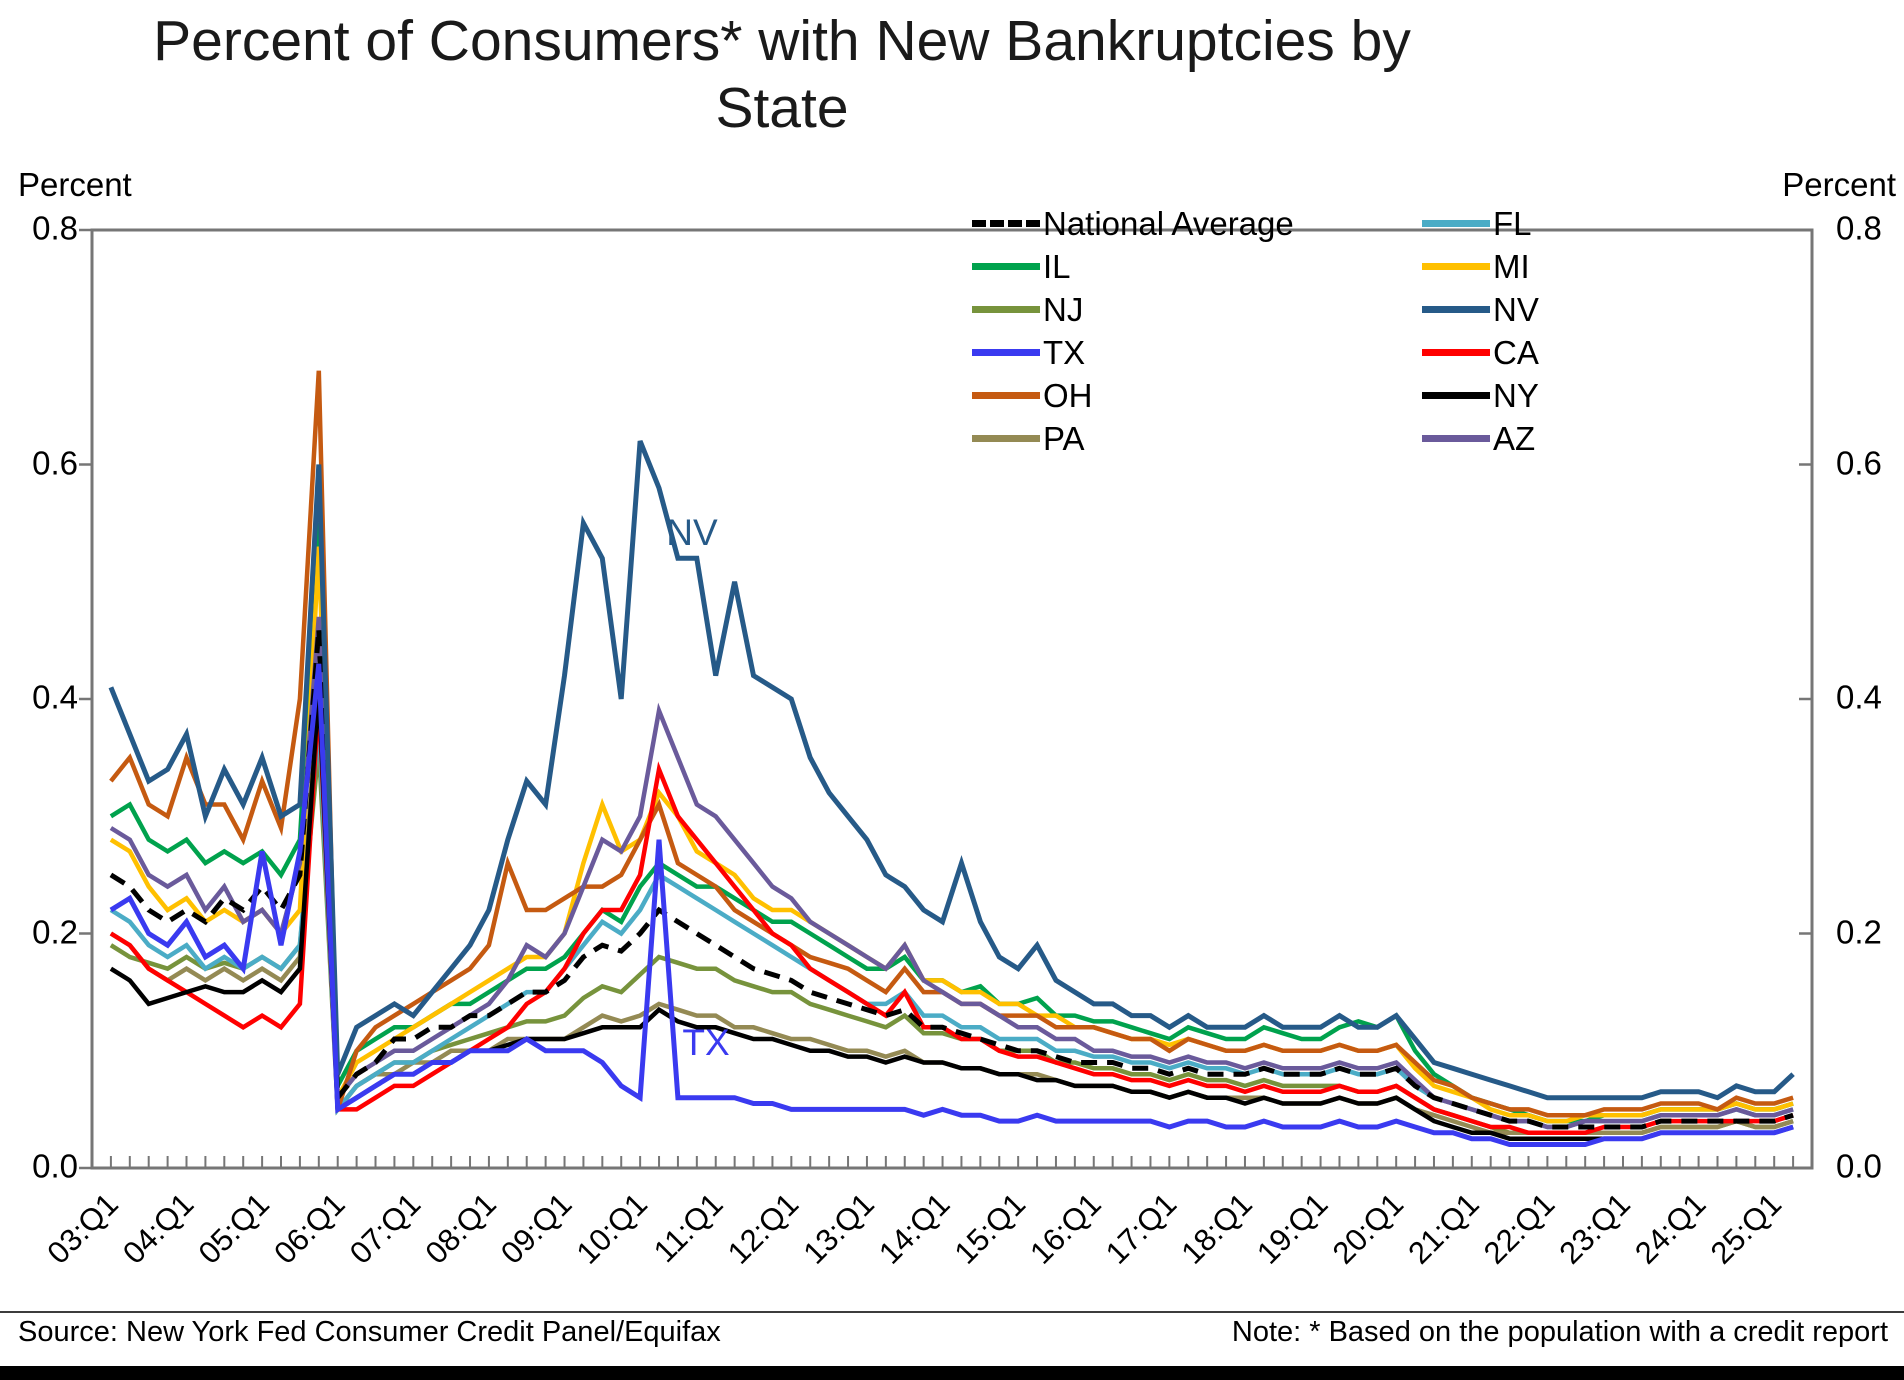  What do you see at coordinates (1197, 309) in the screenshot?
I see `legend-item-nj: NJ` at bounding box center [1197, 309].